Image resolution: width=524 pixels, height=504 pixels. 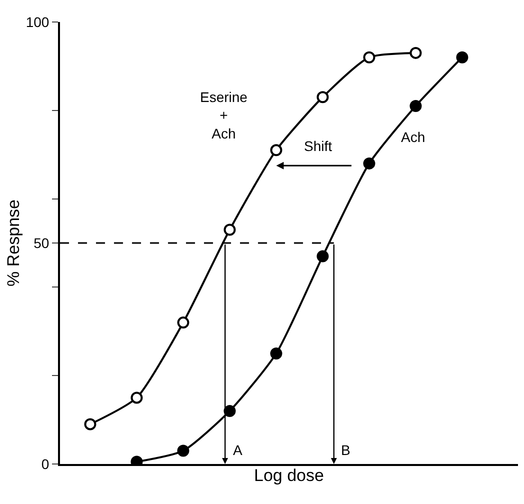 I want to click on y-tick-label: 100, so click(x=38, y=22).